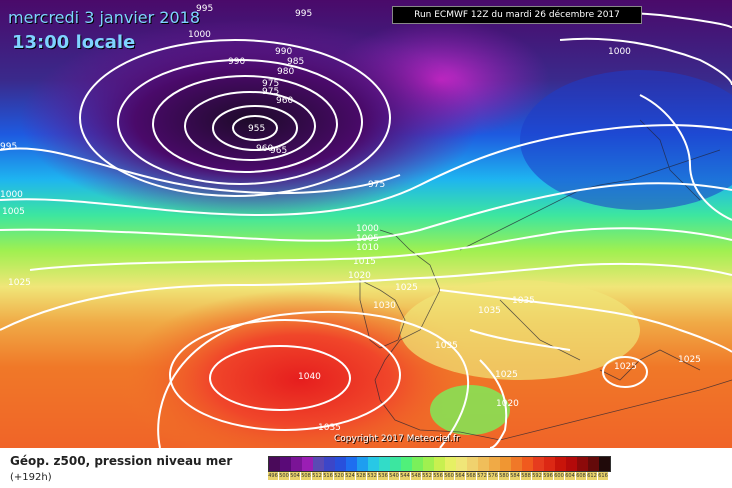 This screenshot has height=488, width=732. I want to click on color-scale-value: 608, so click(581, 476).